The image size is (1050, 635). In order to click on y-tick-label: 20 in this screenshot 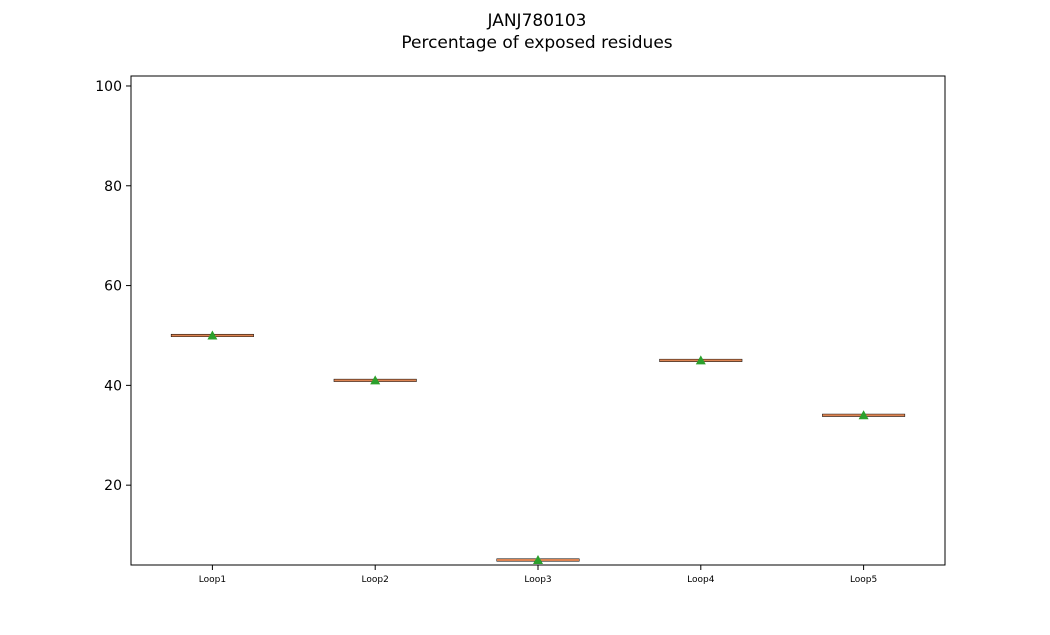, I will do `click(113, 486)`.